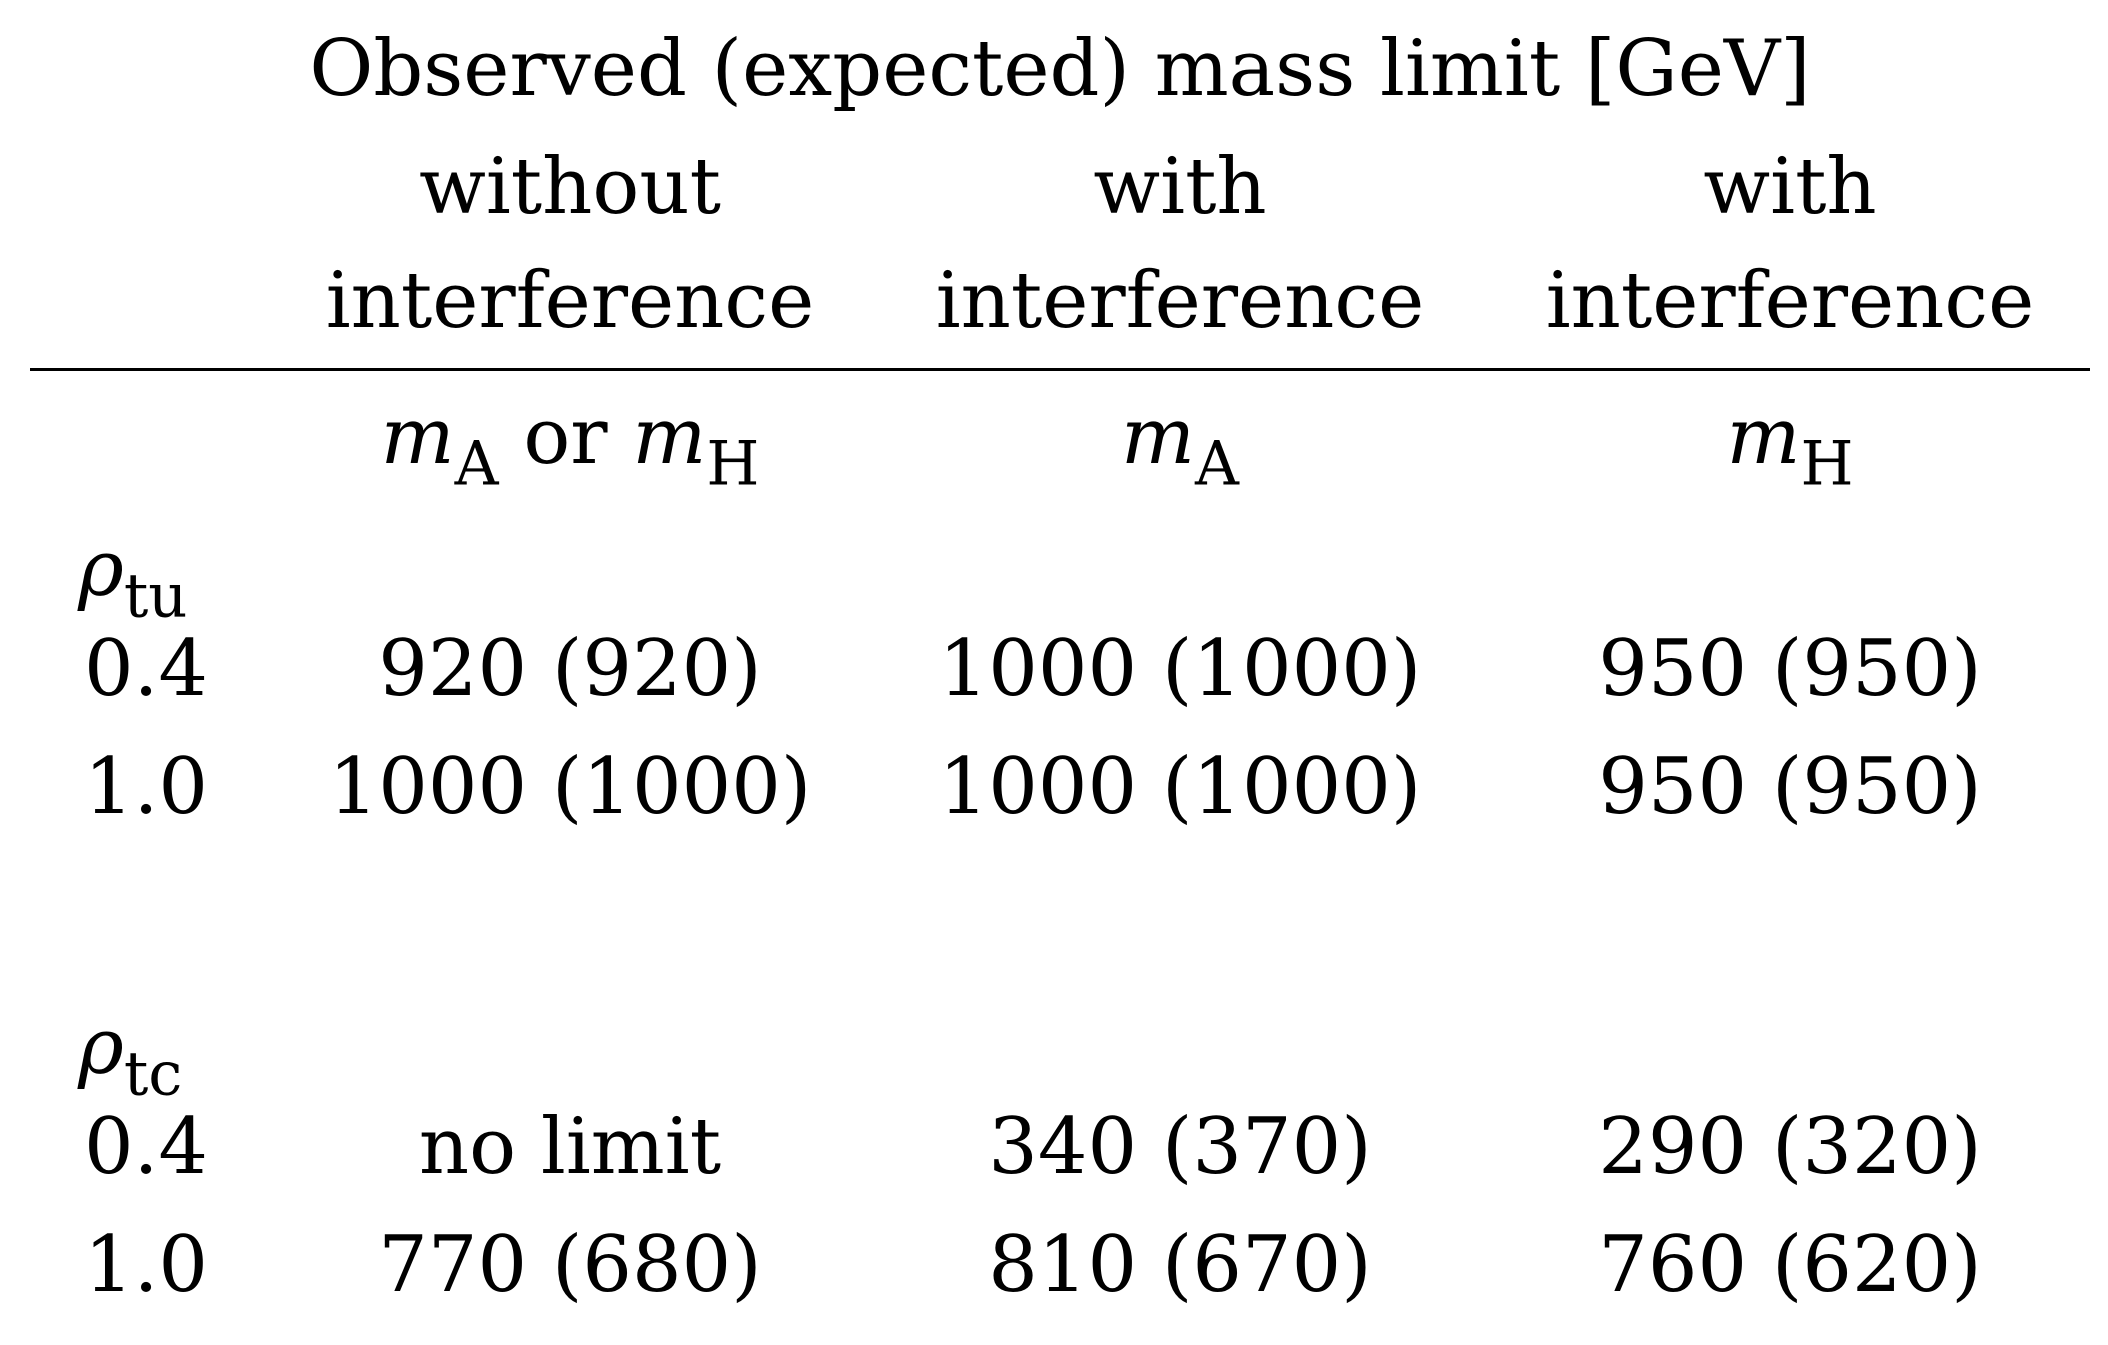  I want to click on group-tc-label: ρtc, so click(130, 1056).